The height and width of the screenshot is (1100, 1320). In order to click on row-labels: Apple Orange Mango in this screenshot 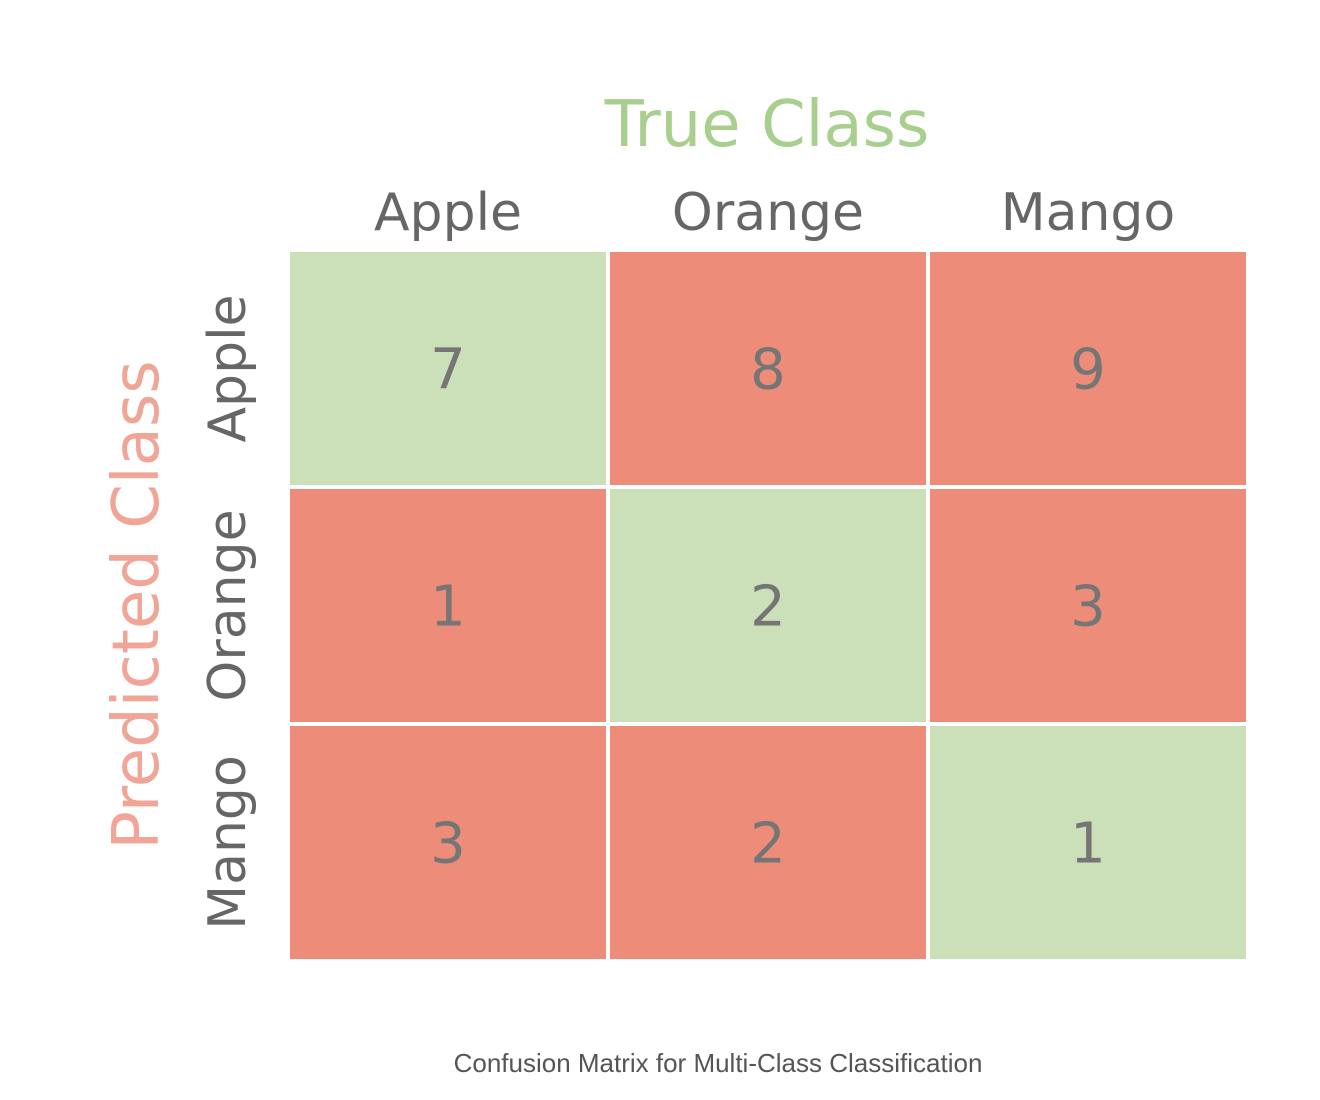, I will do `click(228, 611)`.